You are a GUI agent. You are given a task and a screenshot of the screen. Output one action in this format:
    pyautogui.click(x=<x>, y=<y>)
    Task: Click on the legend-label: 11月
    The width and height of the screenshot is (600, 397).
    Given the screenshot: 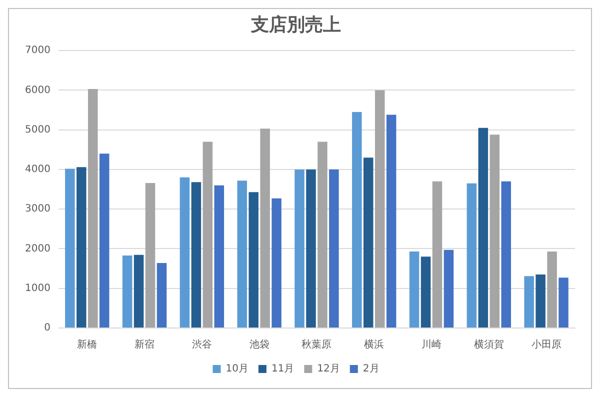 What is the action you would take?
    pyautogui.click(x=282, y=369)
    